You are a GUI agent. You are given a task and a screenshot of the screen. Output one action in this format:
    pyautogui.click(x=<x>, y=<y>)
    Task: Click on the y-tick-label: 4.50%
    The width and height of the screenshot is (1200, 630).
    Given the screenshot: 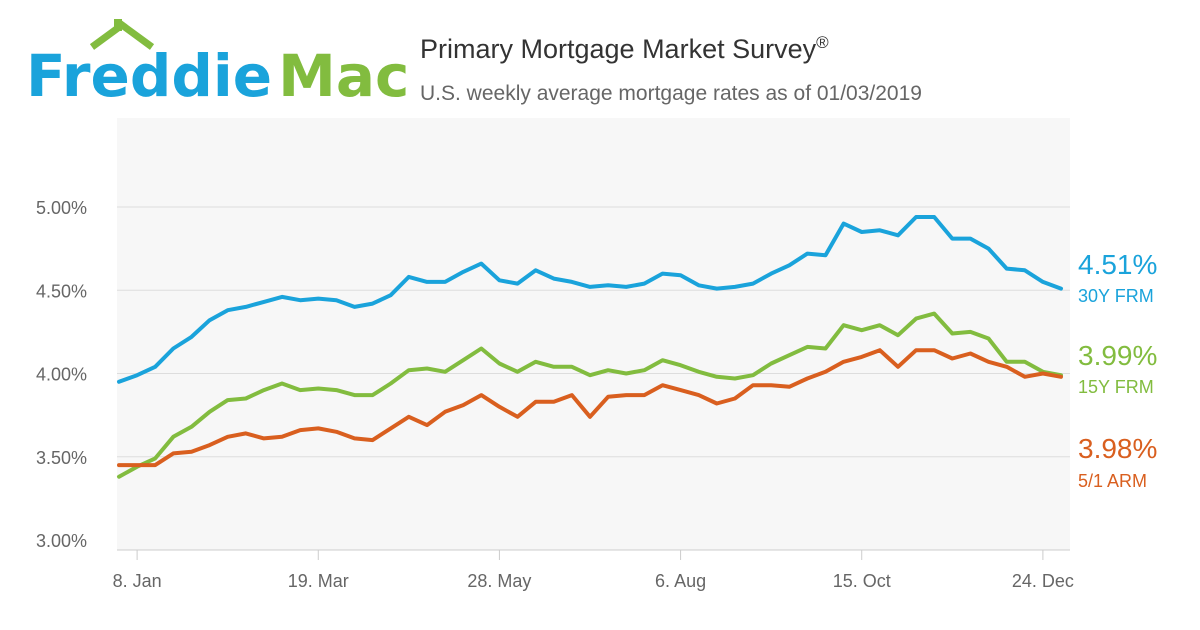 What is the action you would take?
    pyautogui.click(x=61, y=291)
    